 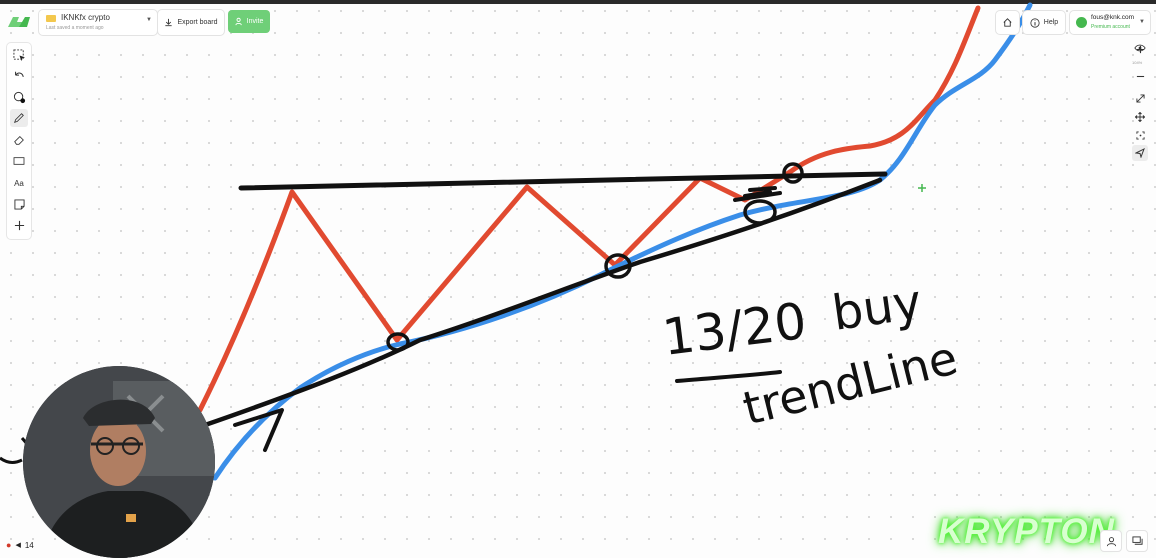 What do you see at coordinates (255, 21) in the screenshot?
I see `invite-label: Invite` at bounding box center [255, 21].